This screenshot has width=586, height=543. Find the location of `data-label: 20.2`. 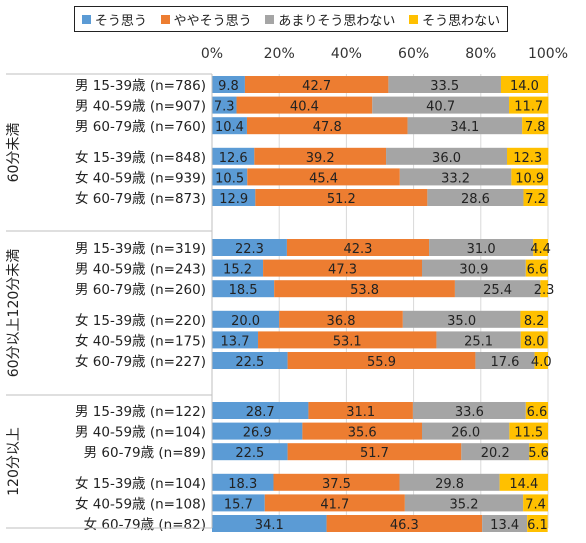

data-label: 20.2 is located at coordinates (495, 453).